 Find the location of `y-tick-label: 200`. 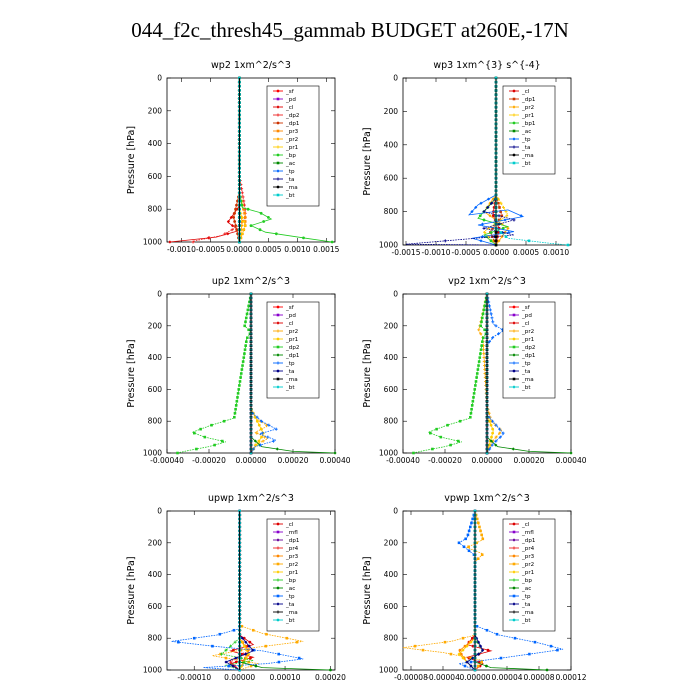

y-tick-label: 200 is located at coordinates (155, 542).